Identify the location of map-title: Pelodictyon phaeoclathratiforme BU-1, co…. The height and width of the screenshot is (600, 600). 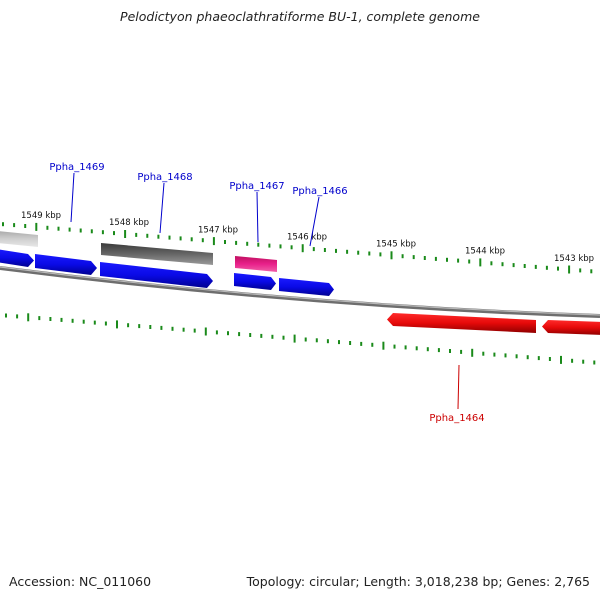
(300, 16).